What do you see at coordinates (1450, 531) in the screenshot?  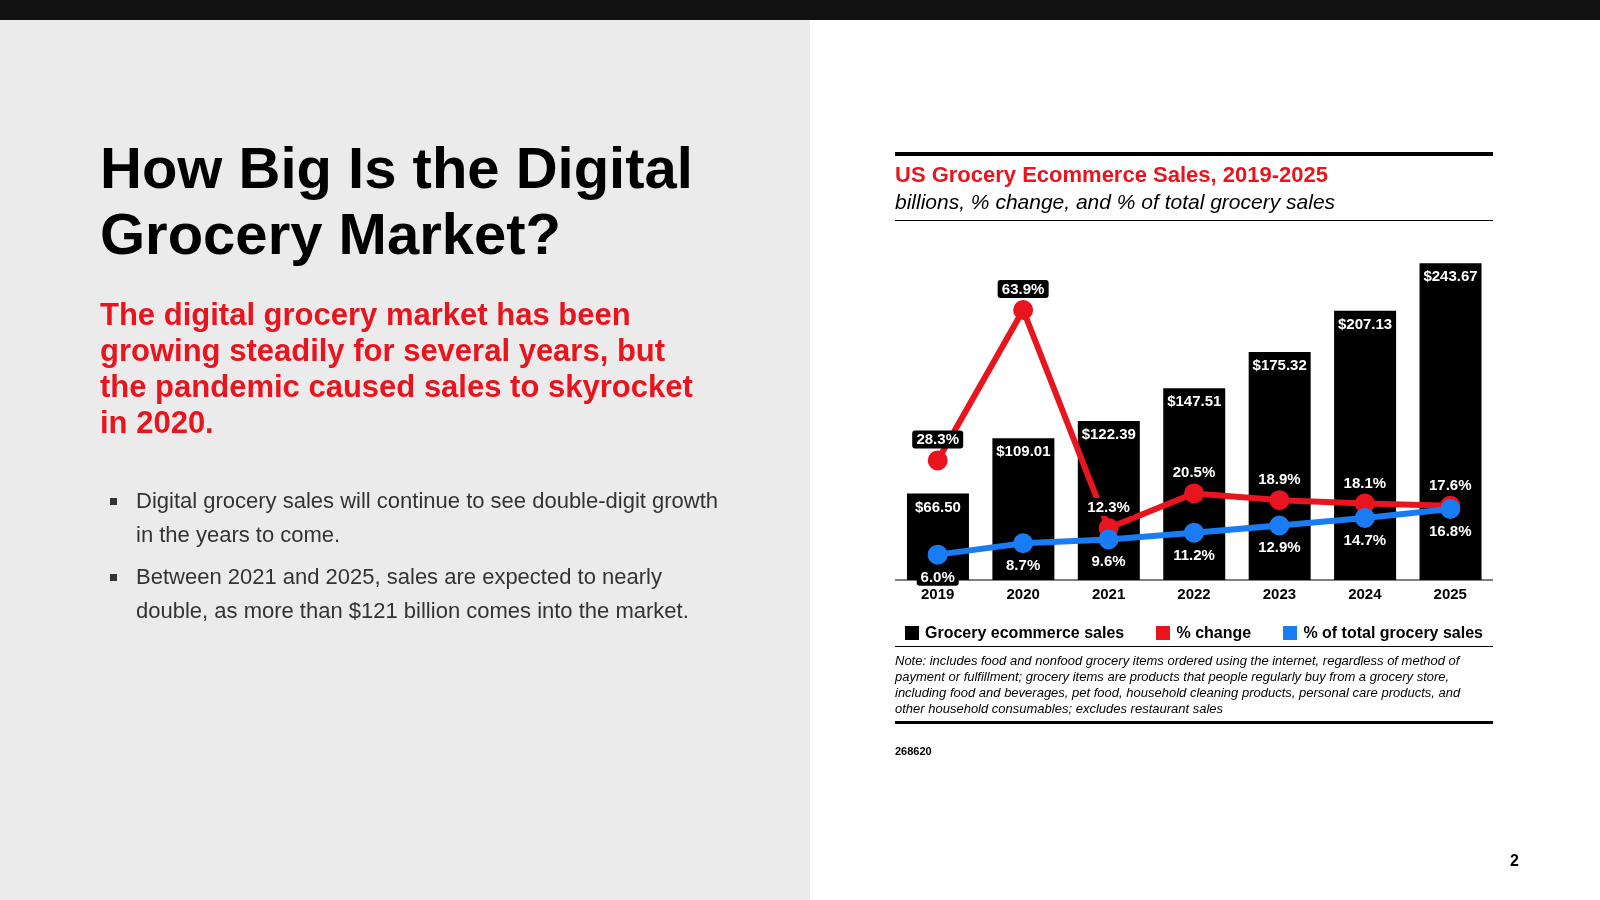 I see `data-label: 16.8%` at bounding box center [1450, 531].